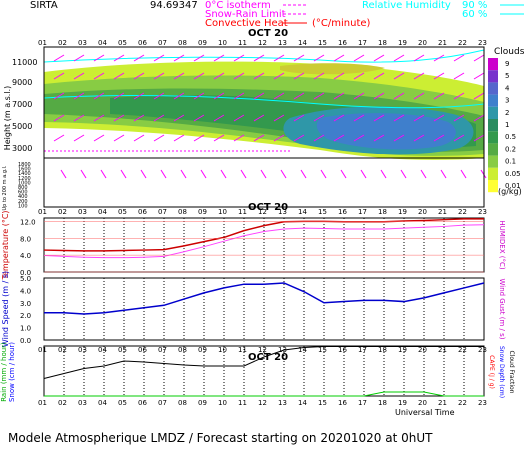 This screenshot has width=528, height=450. What do you see at coordinates (509, 52) in the screenshot?
I see `colorbar-title: Clouds` at bounding box center [509, 52].